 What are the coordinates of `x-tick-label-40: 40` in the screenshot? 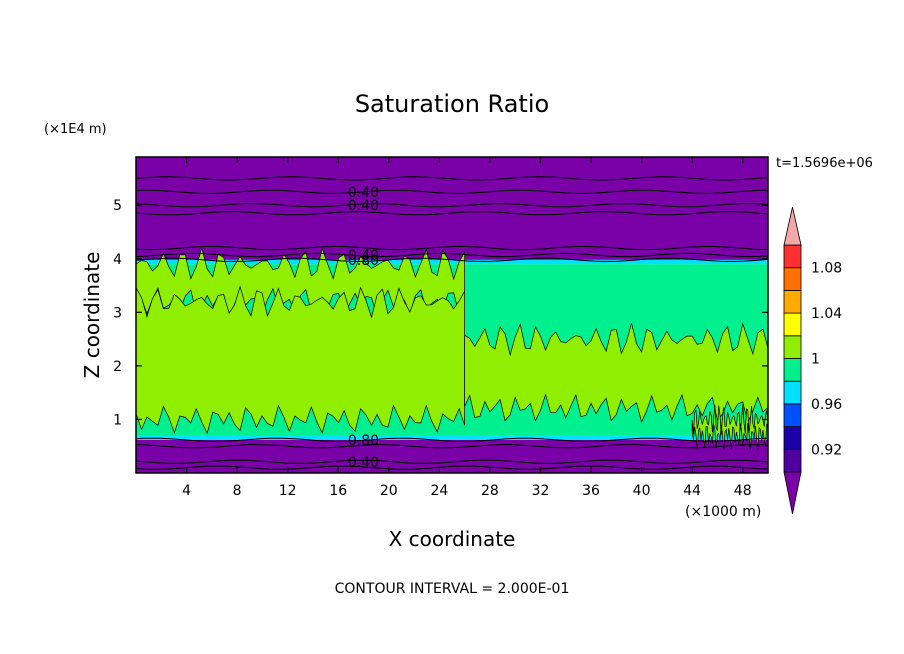 It's located at (642, 491).